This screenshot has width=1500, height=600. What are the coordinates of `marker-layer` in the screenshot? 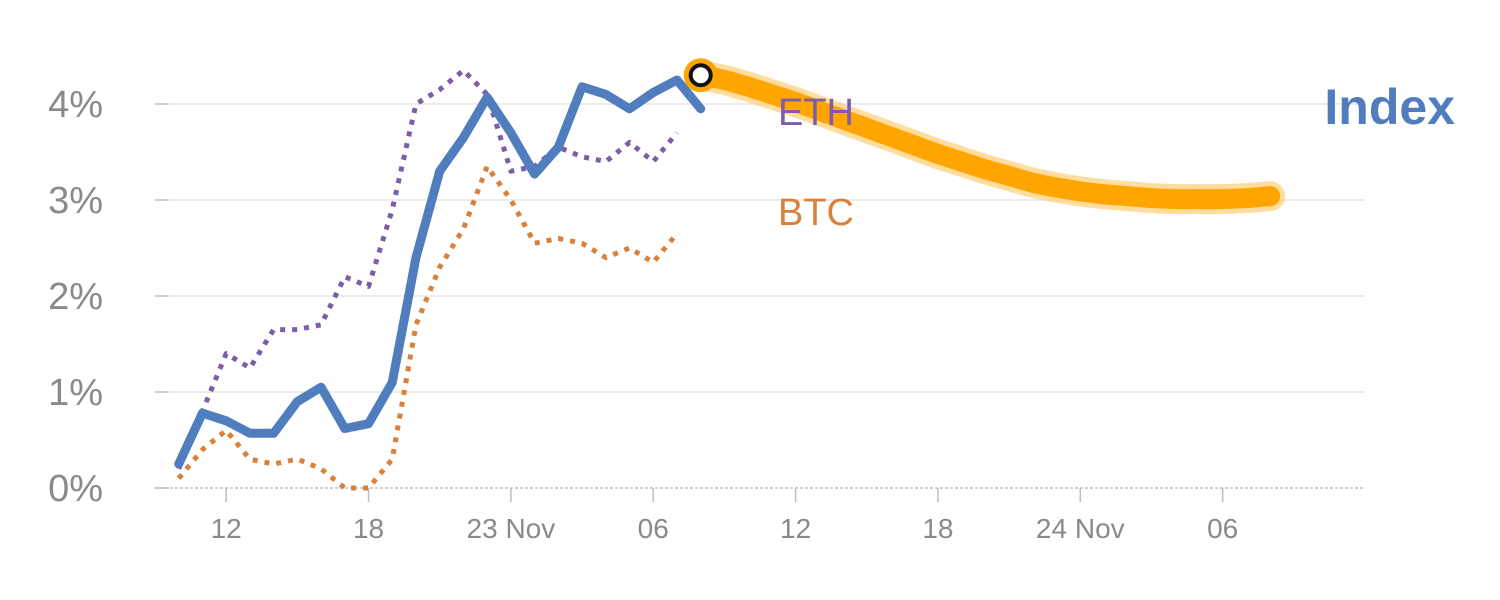 It's located at (700, 75).